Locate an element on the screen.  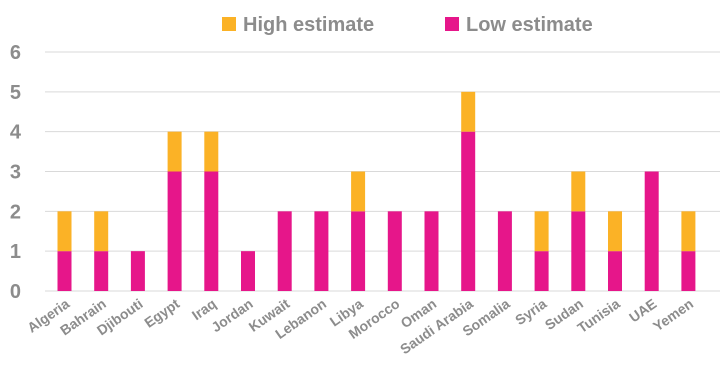
bar-low-estimate-algeria is located at coordinates (64, 271).